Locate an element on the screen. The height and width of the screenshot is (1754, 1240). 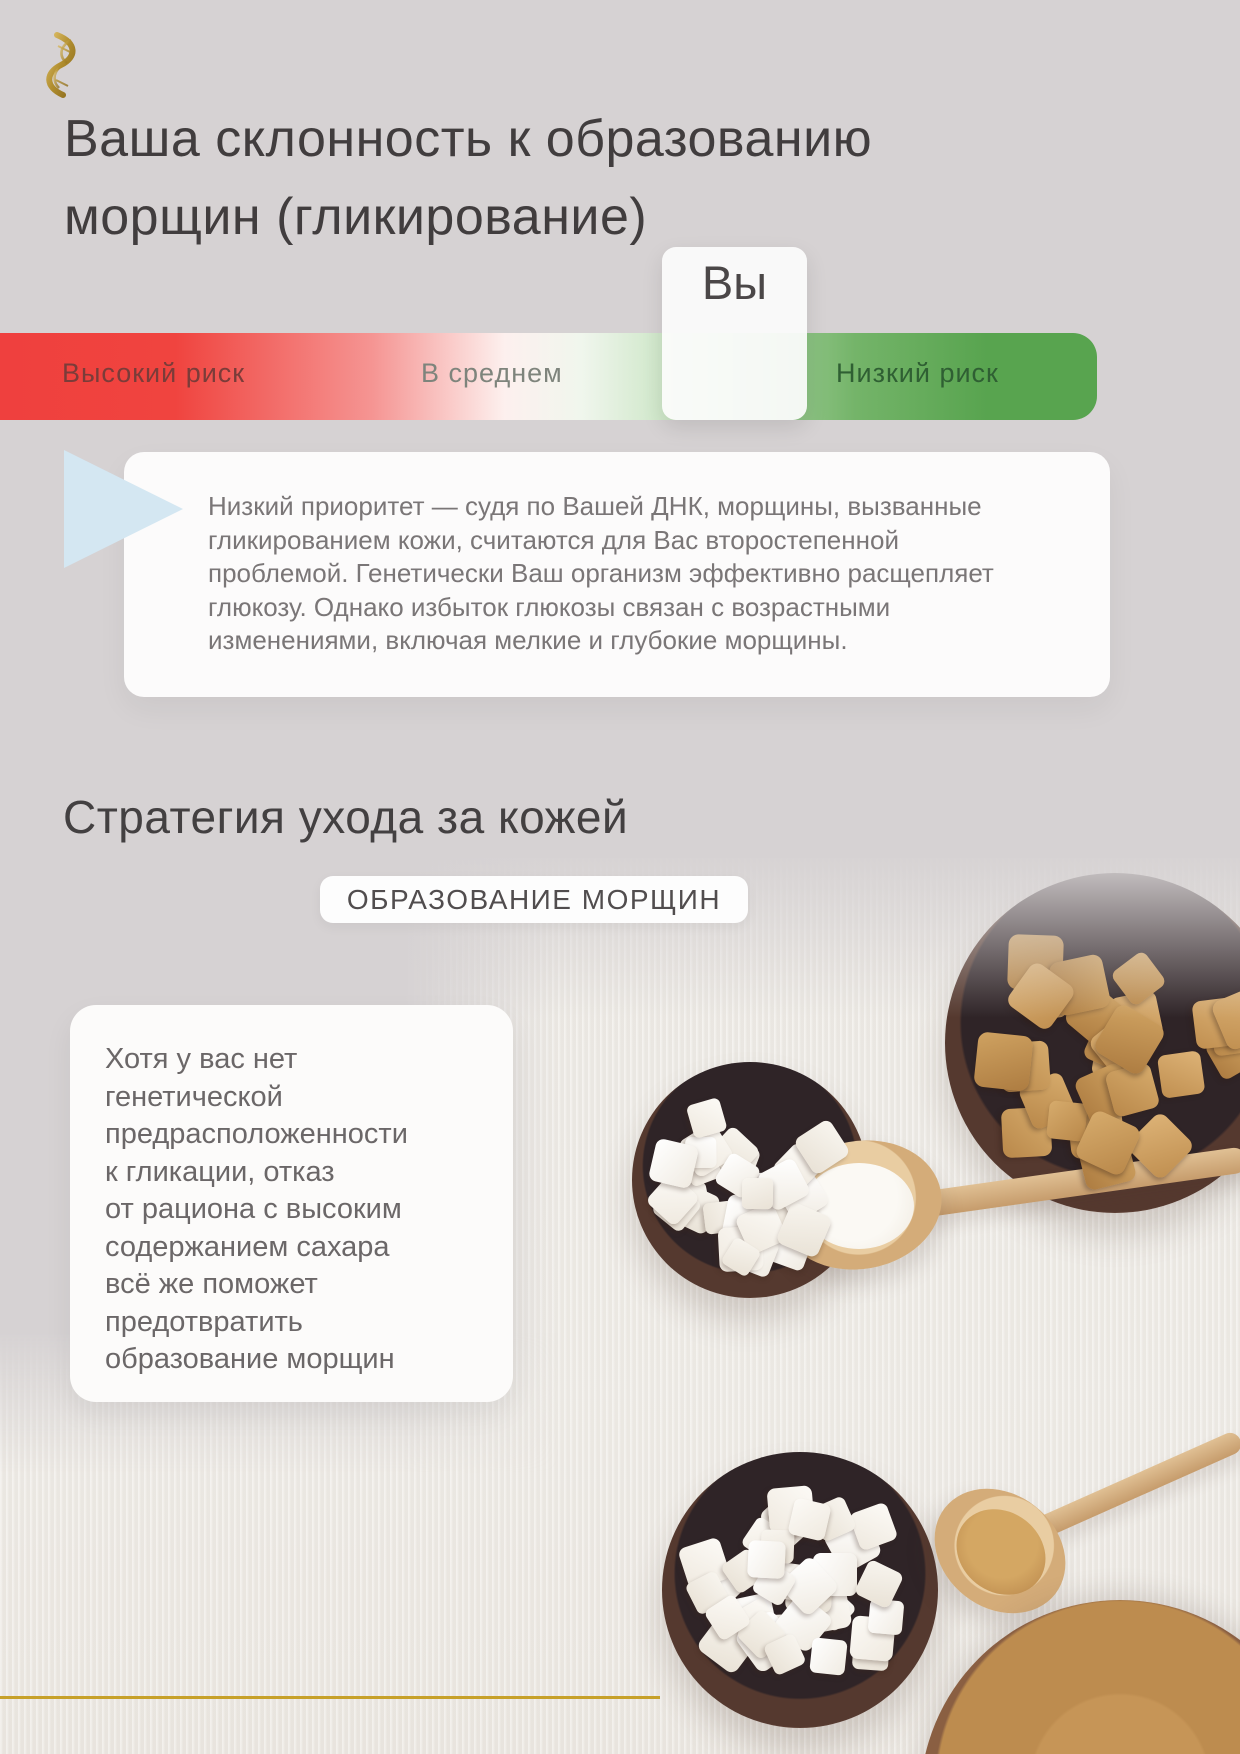
you-marker-label: Вы is located at coordinates (734, 282).